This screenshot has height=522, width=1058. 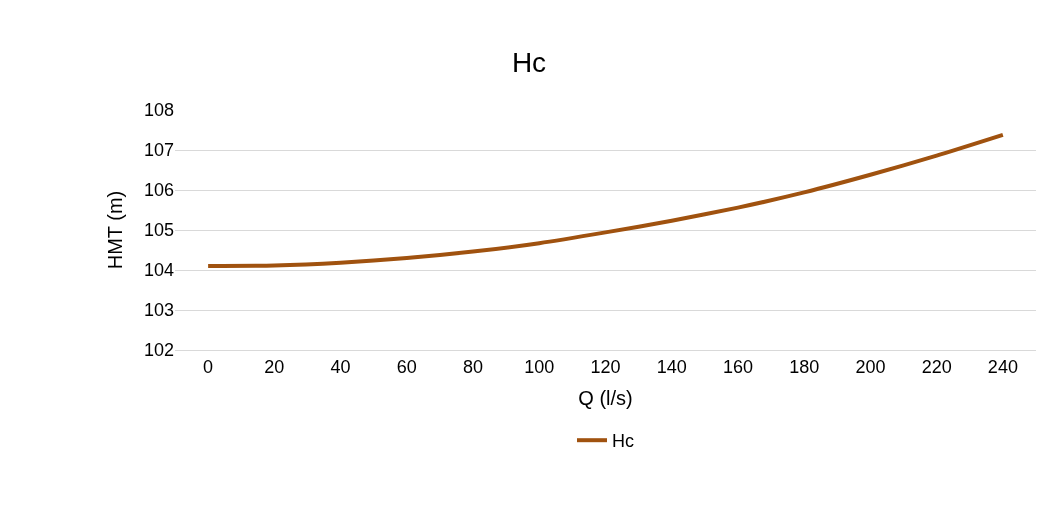 I want to click on x-tick-label: 80, so click(x=473, y=366).